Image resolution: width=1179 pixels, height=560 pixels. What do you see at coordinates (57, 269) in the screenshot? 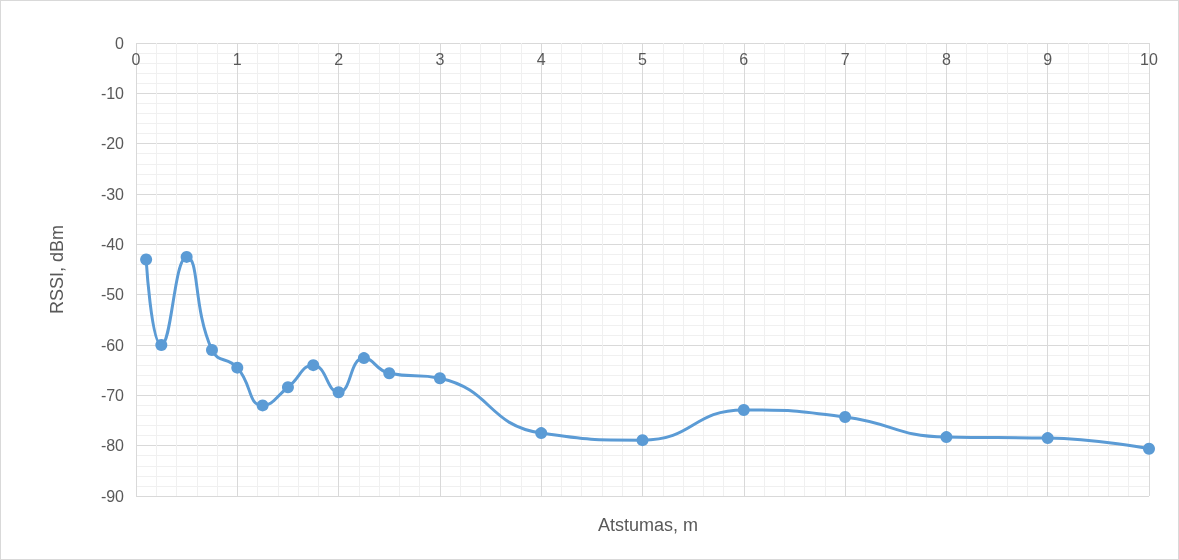
I see `y-axis-title: RSSI, dBm` at bounding box center [57, 269].